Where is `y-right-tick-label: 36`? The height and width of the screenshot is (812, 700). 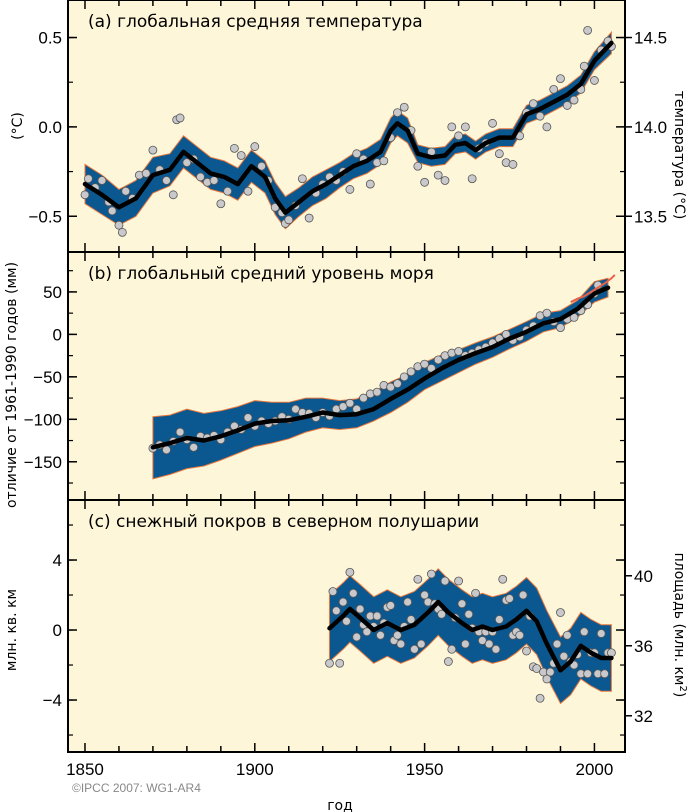
y-right-tick-label: 36 is located at coordinates (643, 646).